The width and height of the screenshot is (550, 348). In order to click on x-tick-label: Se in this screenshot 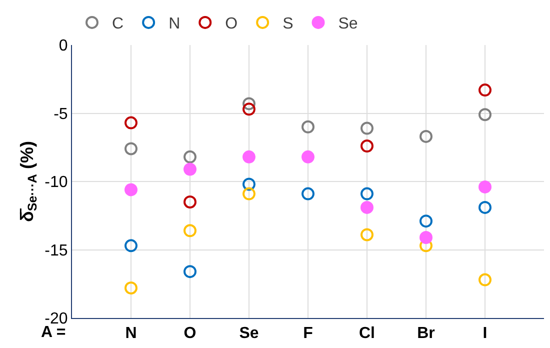, I will do `click(249, 333)`.